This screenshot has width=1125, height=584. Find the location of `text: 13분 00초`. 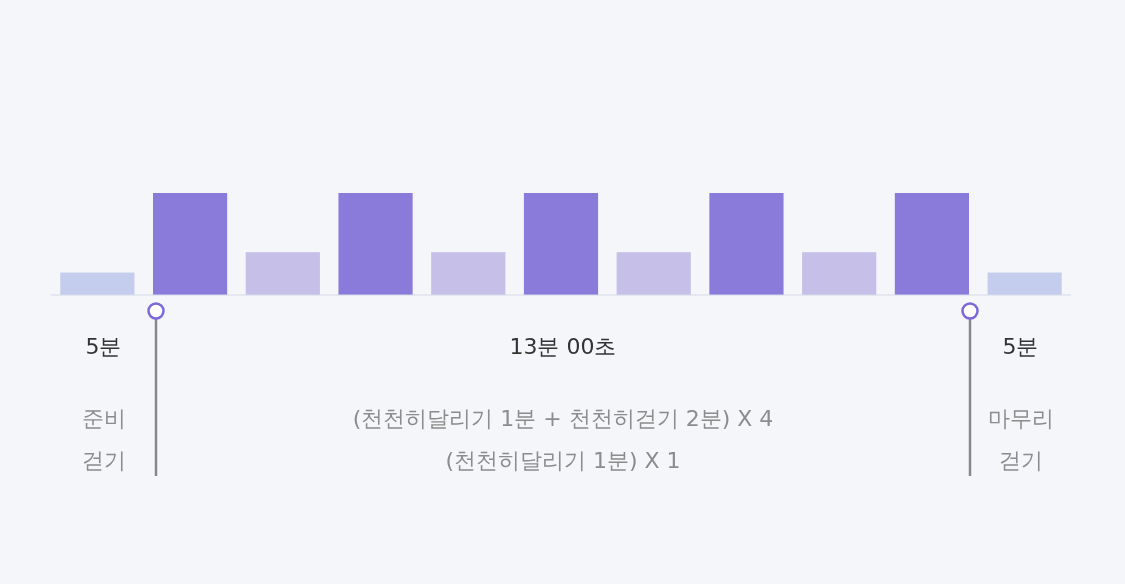

text: 13분 00초 is located at coordinates (563, 346).